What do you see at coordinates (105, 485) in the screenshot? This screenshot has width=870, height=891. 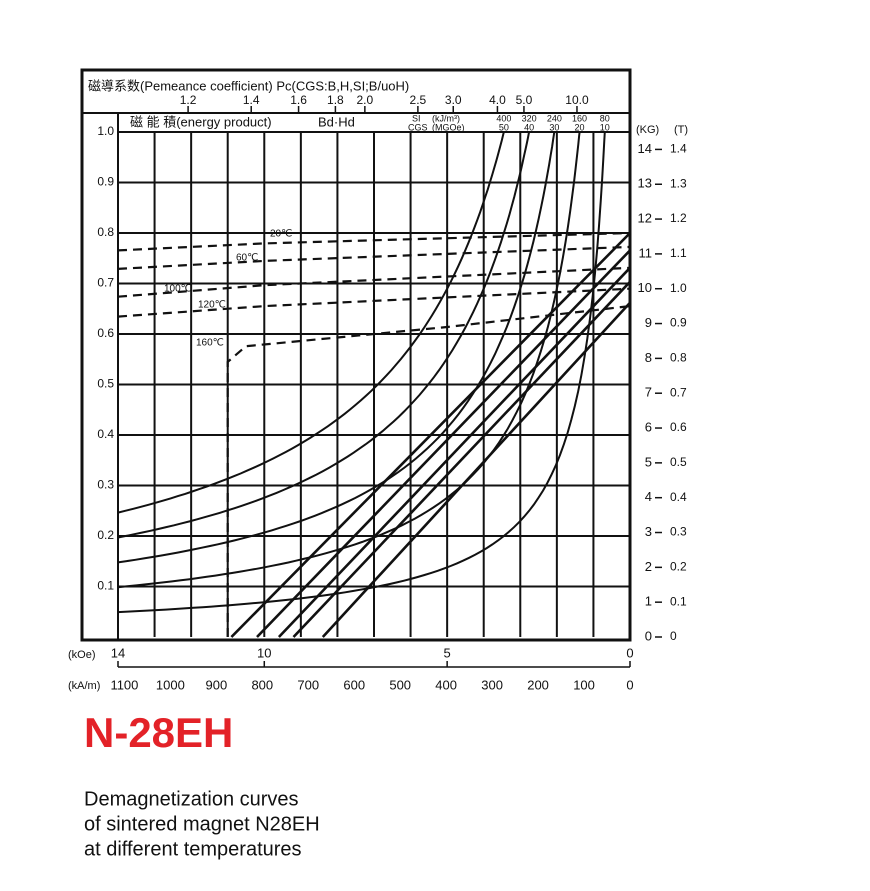 I see `y-tick-label: 0.3` at bounding box center [105, 485].